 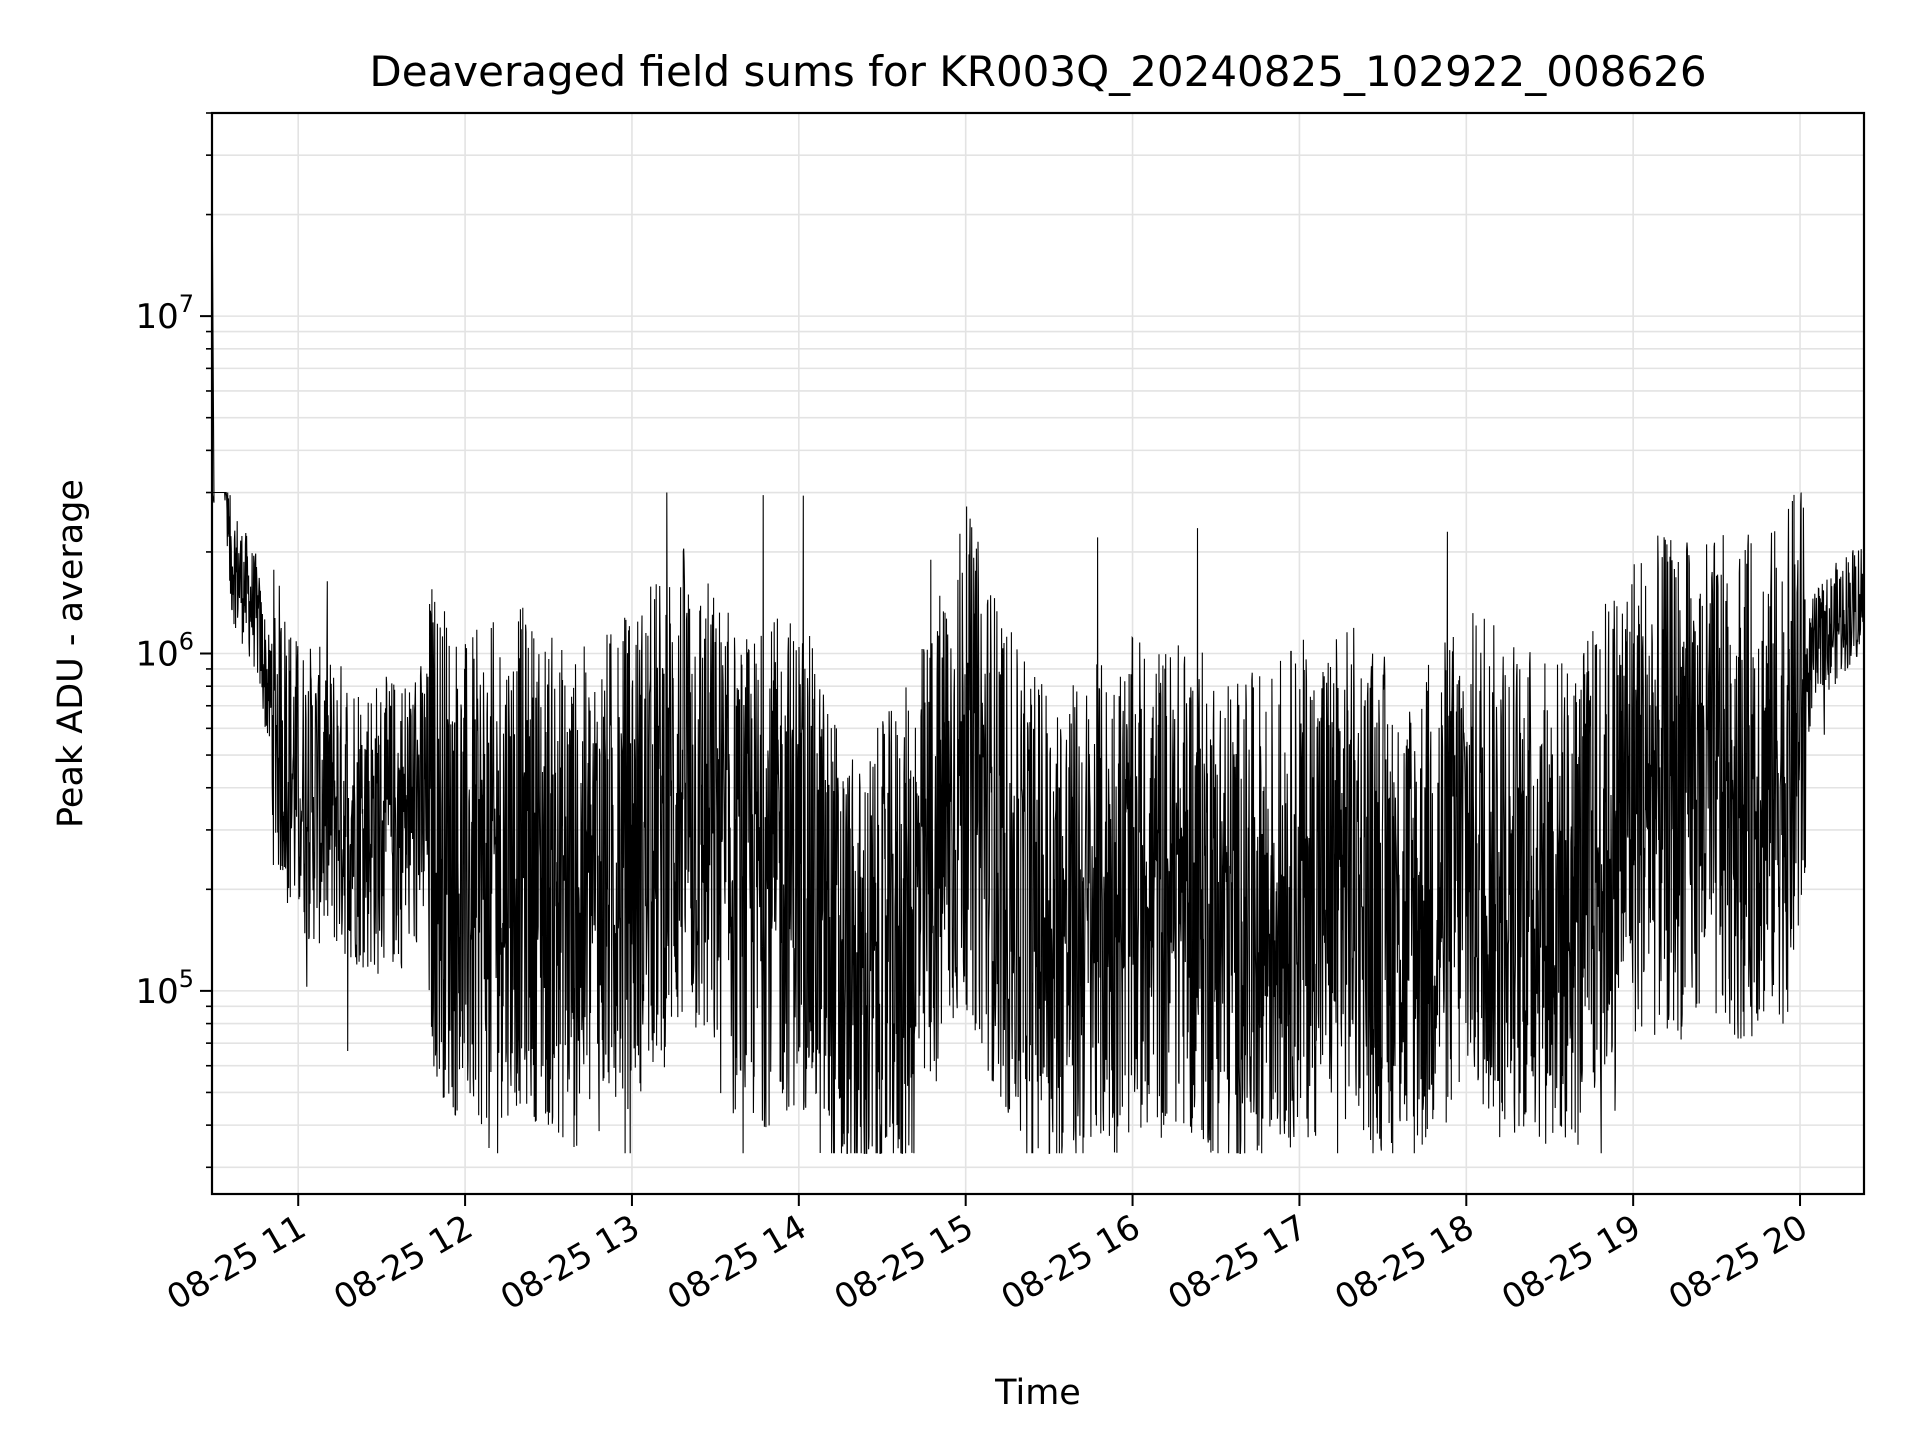 I want to click on y-axis-label: Peak ADU - average, so click(x=71, y=653).